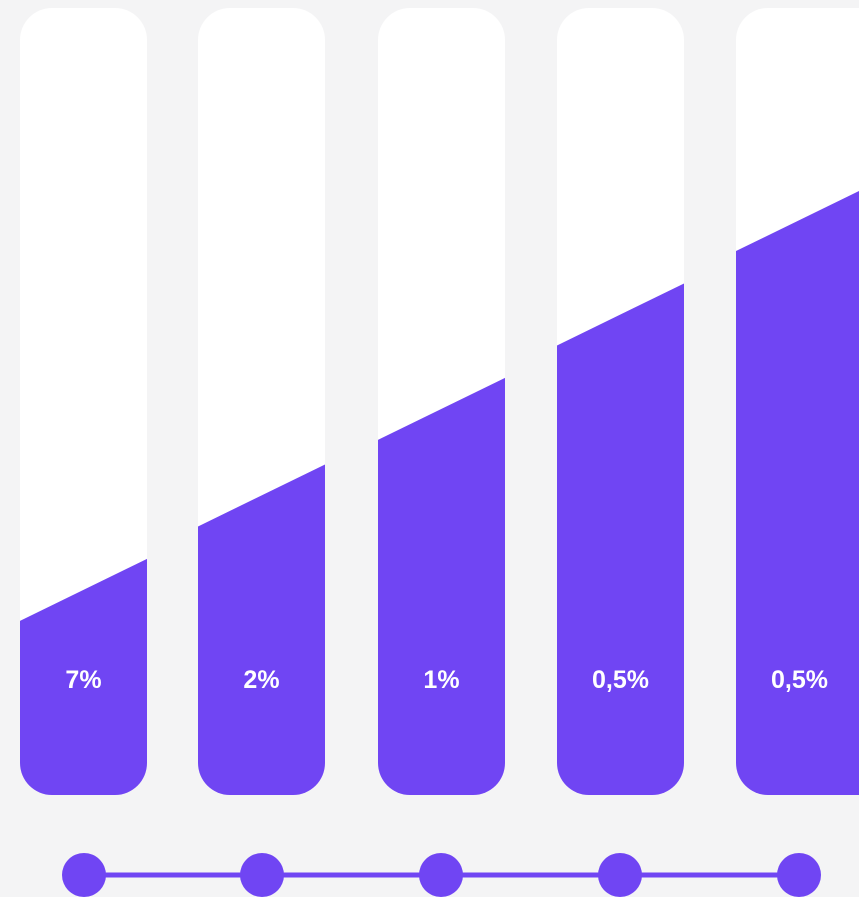  What do you see at coordinates (799, 680) in the screenshot?
I see `bar-label-5: 0,5%` at bounding box center [799, 680].